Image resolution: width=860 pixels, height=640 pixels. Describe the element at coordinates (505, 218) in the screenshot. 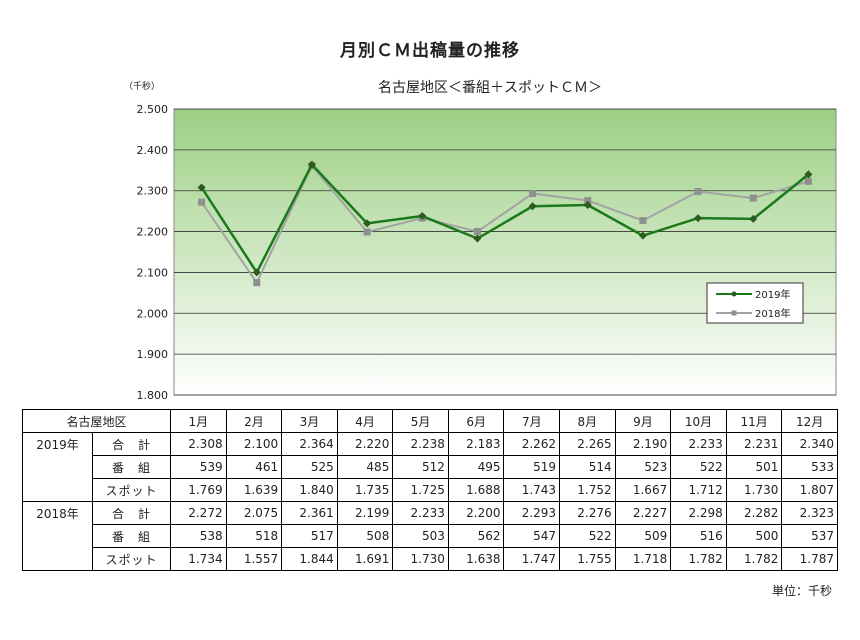

I see `series-line-2019` at that location.